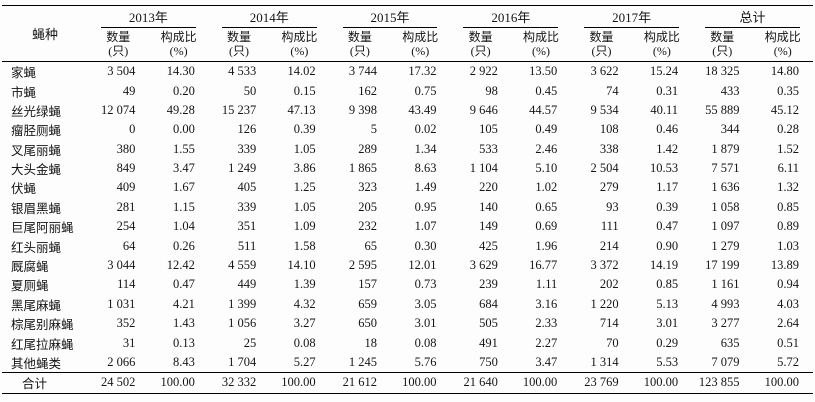  Describe the element at coordinates (722, 382) in the screenshot. I see `count-value: 123 855` at that location.